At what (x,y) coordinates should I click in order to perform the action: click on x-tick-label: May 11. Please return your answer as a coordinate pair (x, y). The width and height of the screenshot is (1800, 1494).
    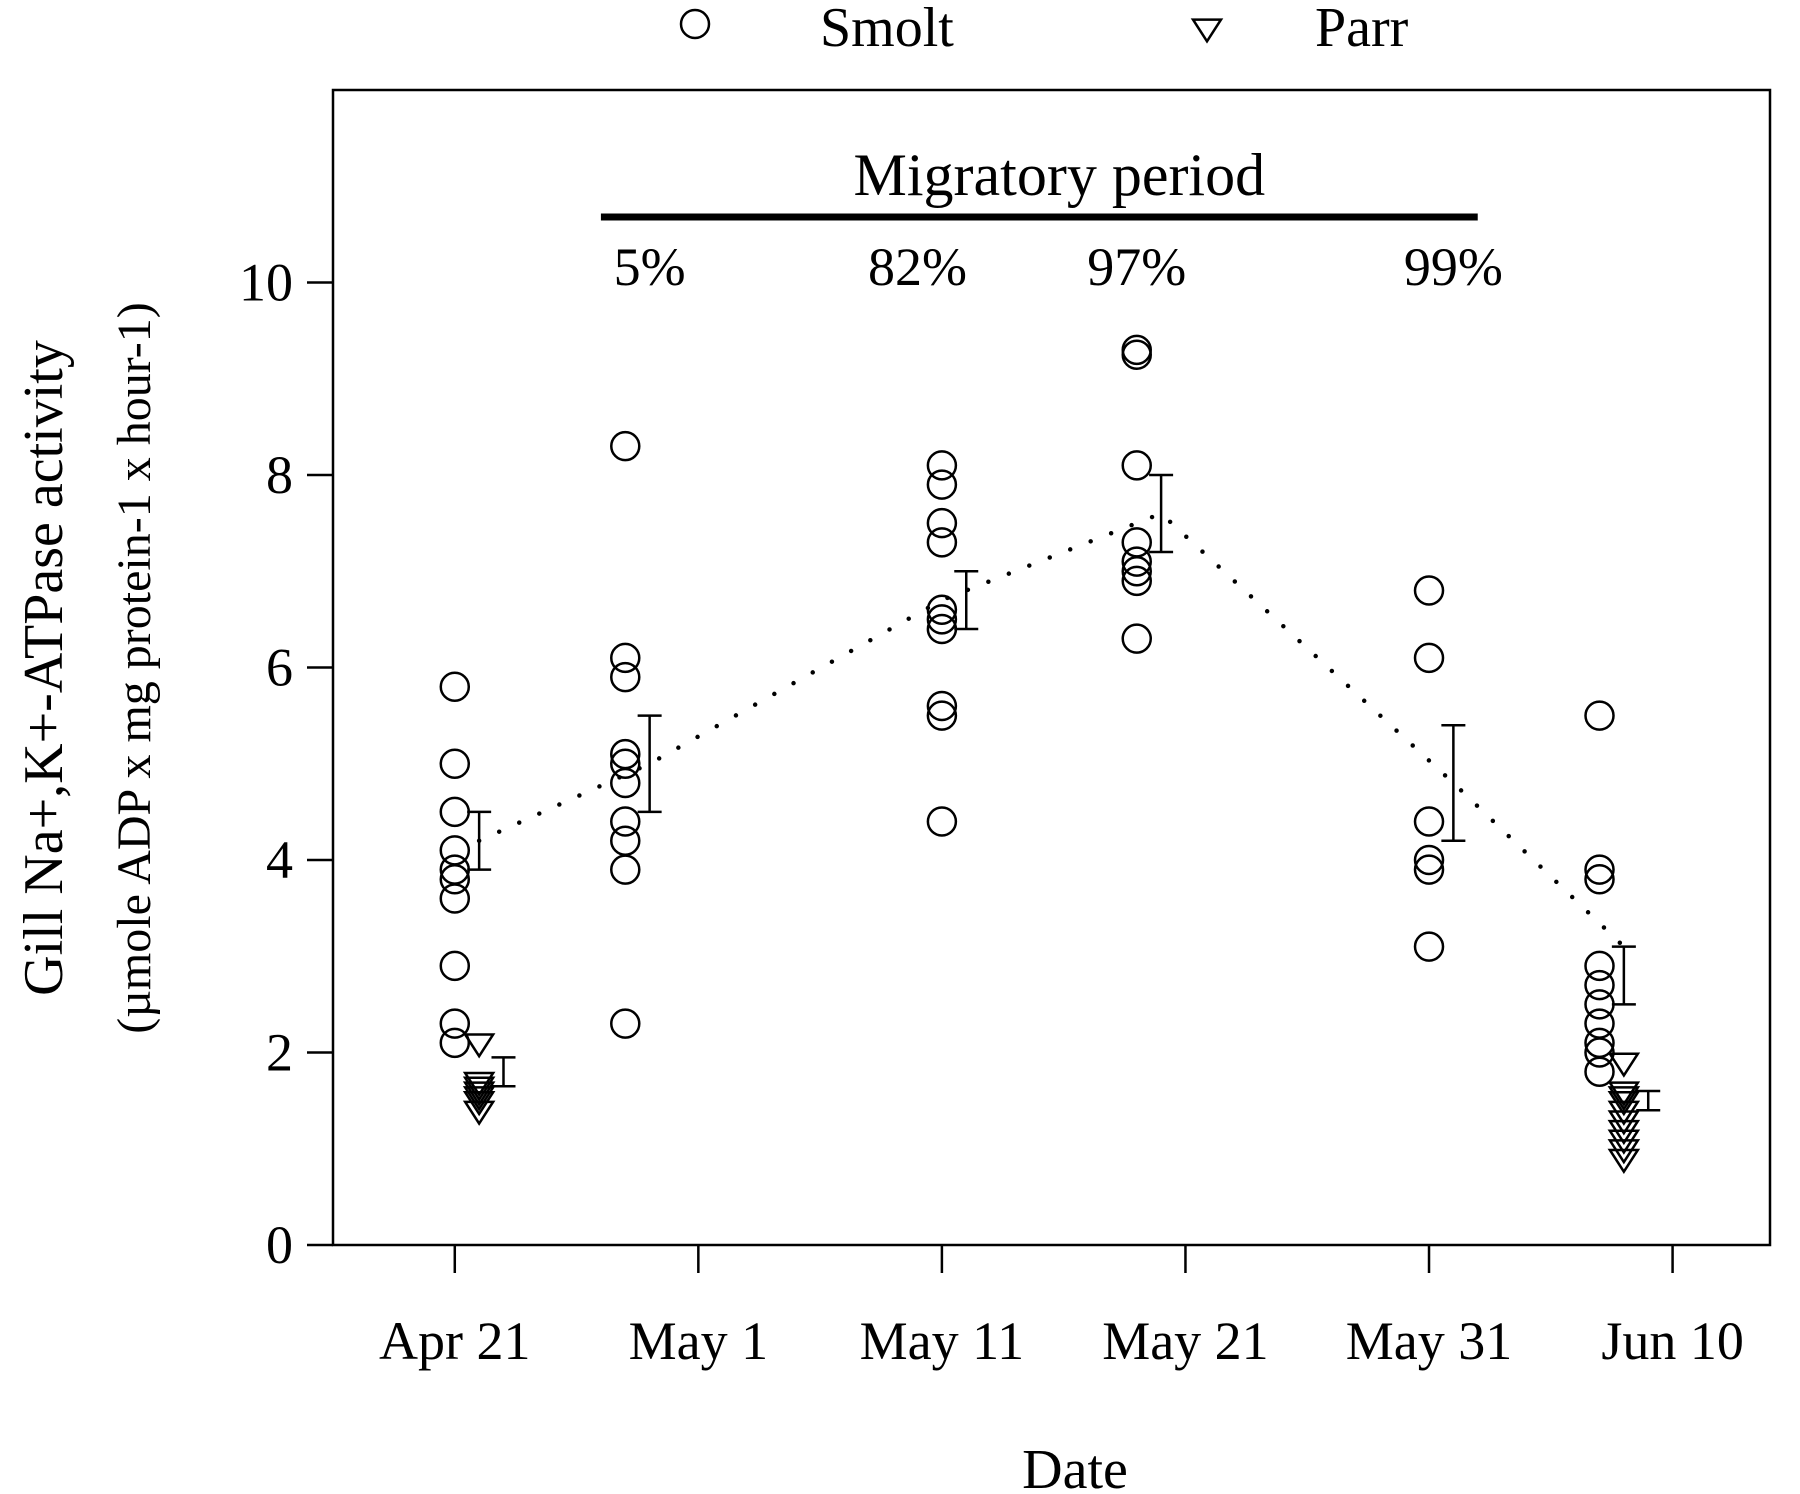
    Looking at the image, I should click on (942, 1341).